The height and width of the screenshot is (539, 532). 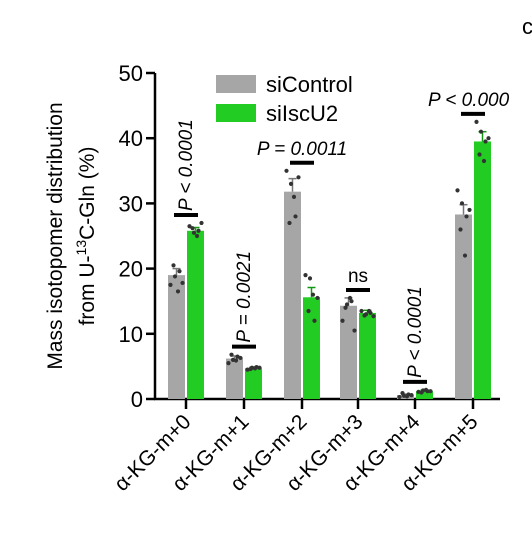 I want to click on y-tick-label: 40, so click(x=131, y=138).